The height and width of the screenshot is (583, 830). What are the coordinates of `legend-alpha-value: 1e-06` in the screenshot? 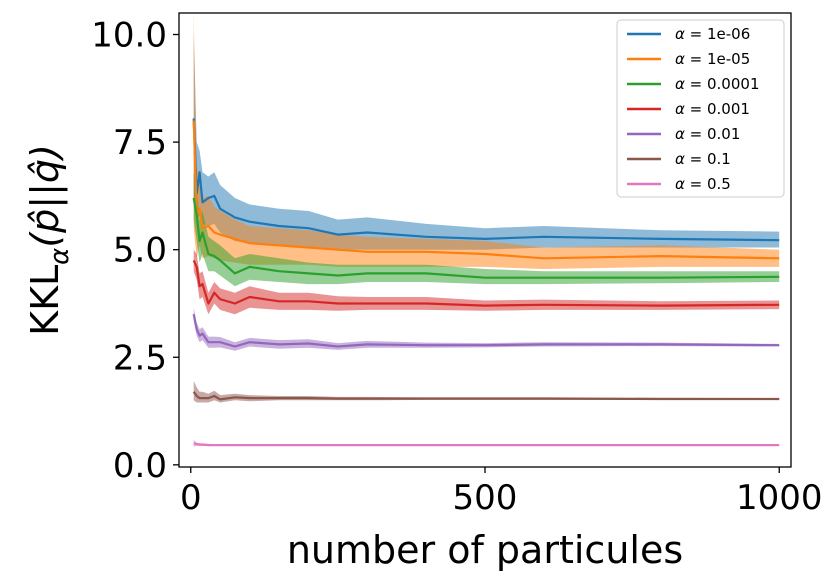 It's located at (728, 34).